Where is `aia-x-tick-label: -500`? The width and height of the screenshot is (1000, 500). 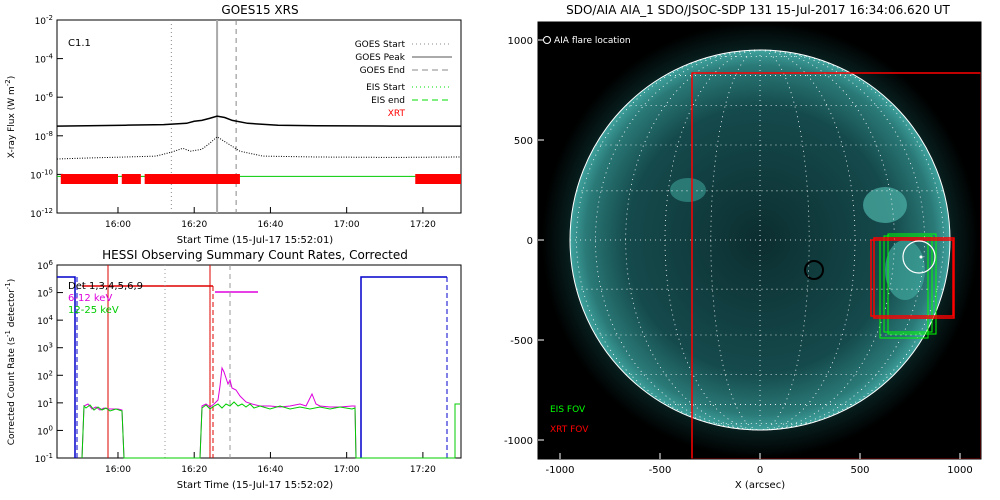 aia-x-tick-label: -500 is located at coordinates (660, 470).